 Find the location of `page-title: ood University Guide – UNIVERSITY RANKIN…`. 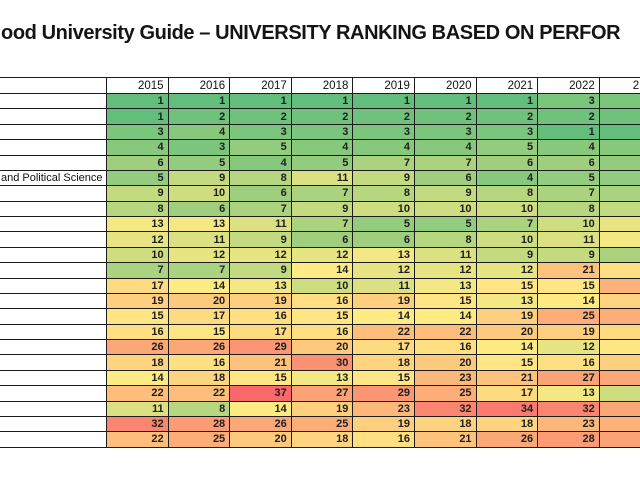

page-title: ood University Guide – UNIVERSITY RANKIN… is located at coordinates (311, 33).